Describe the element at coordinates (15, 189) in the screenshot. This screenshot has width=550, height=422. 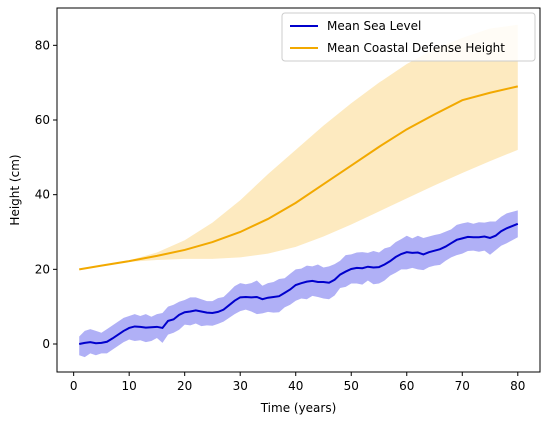
I see `y-axis-label: Height (cm)` at that location.